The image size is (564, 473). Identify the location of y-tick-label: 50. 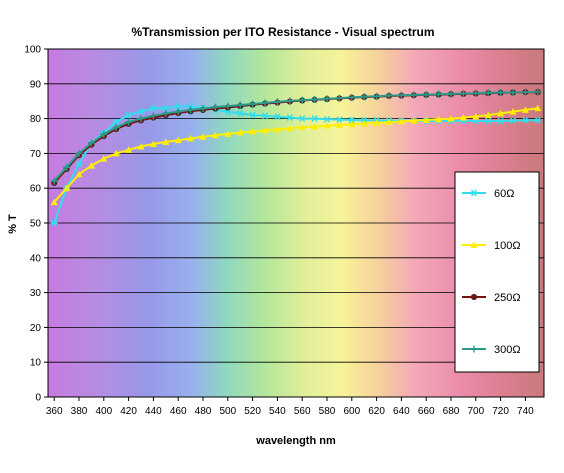
(36, 224).